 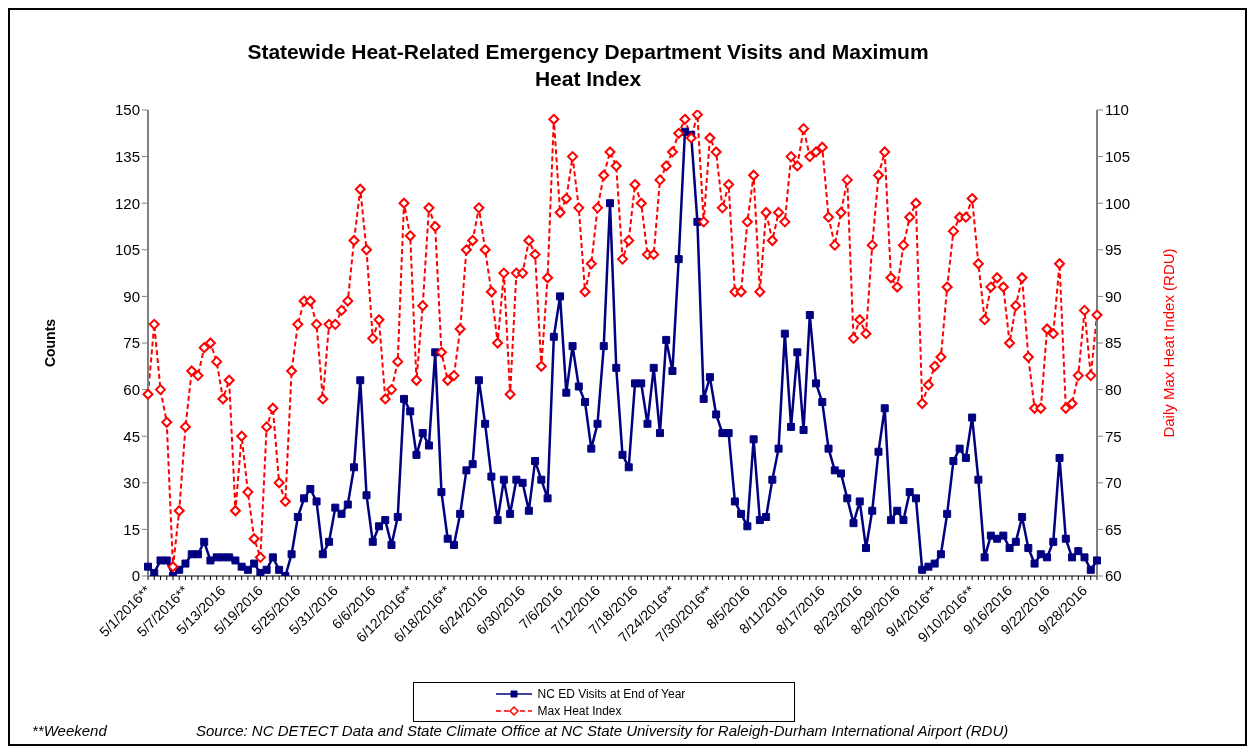 What do you see at coordinates (127, 156) in the screenshot?
I see `y-tick-label: 135` at bounding box center [127, 156].